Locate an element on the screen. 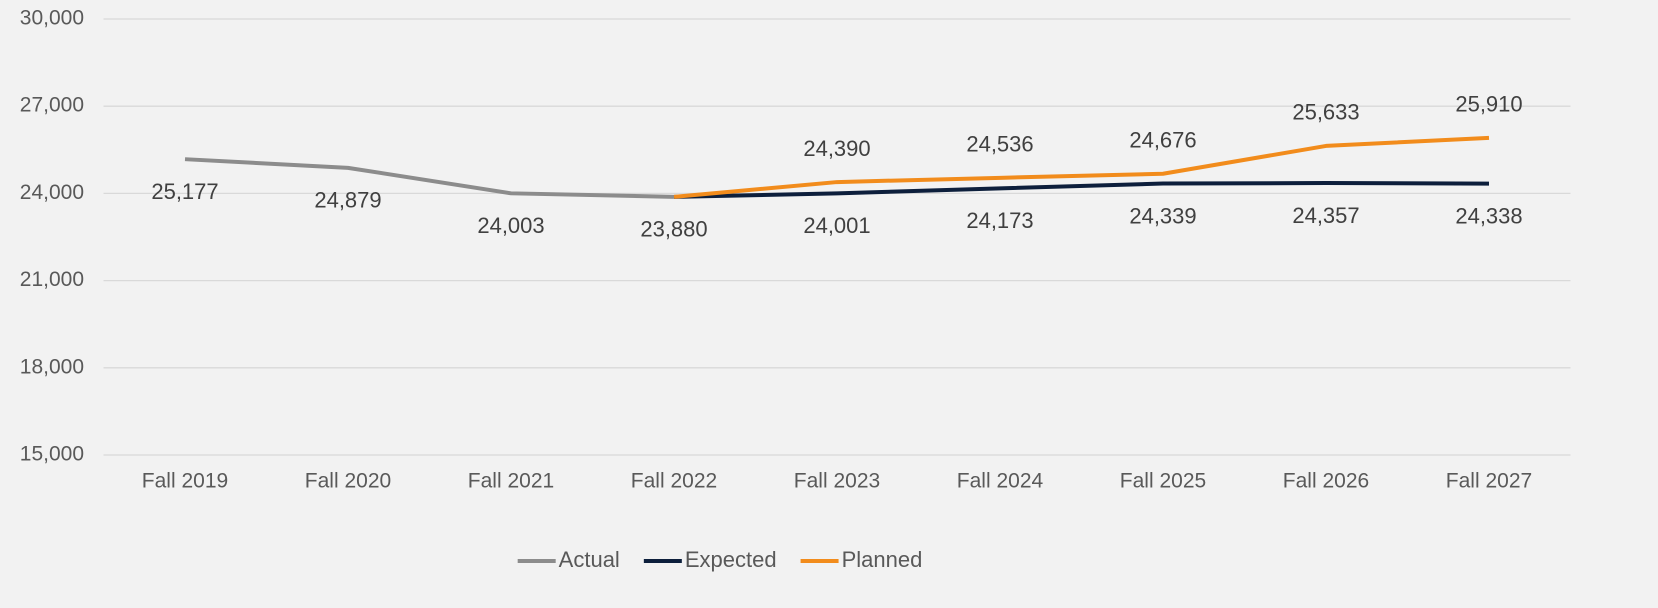 The height and width of the screenshot is (608, 1658). data-label: 25,910 is located at coordinates (1488, 104).